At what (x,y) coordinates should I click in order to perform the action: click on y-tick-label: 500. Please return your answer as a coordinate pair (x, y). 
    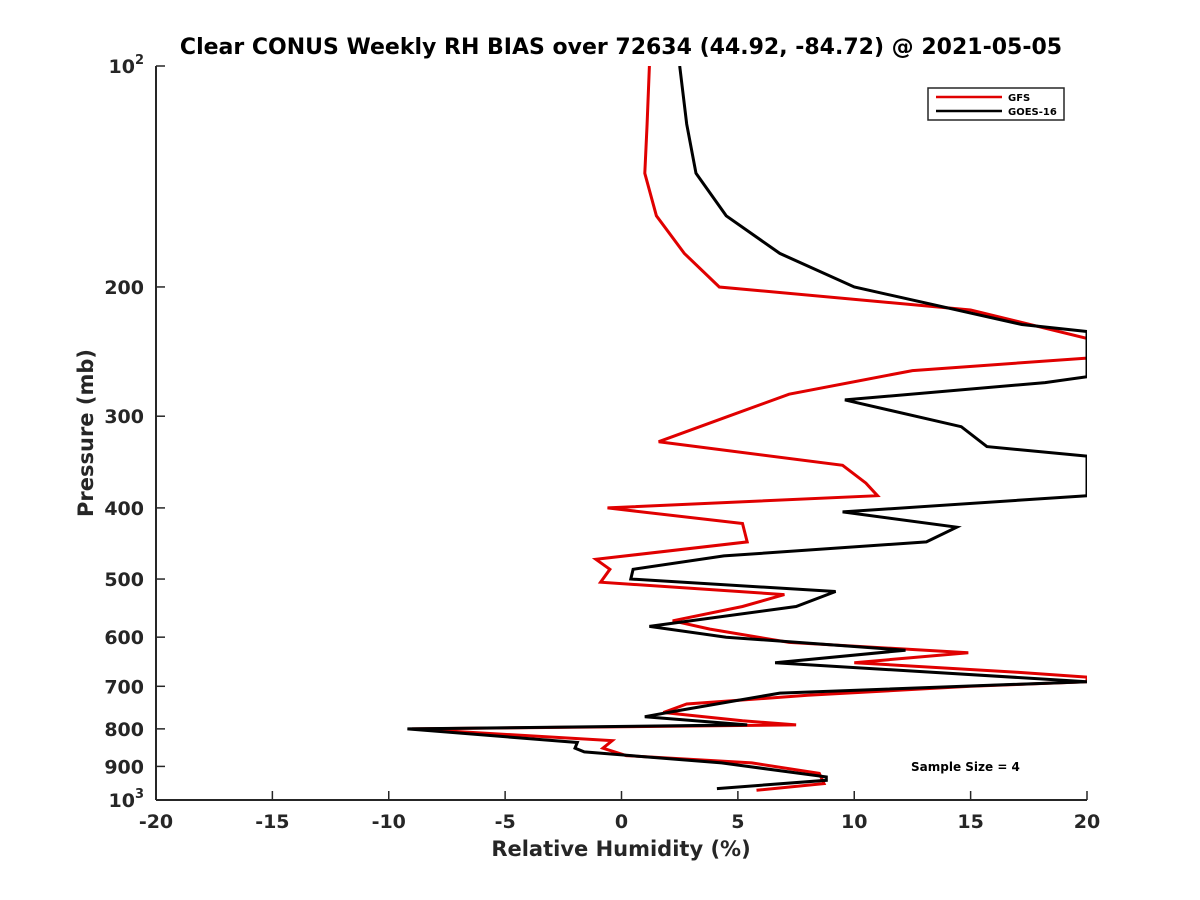
    Looking at the image, I should click on (124, 580).